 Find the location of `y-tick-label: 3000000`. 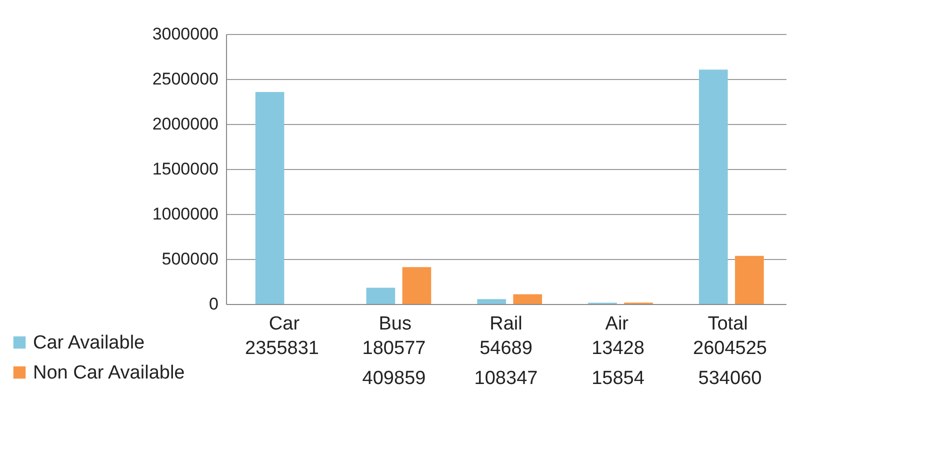

y-tick-label: 3000000 is located at coordinates (185, 34).